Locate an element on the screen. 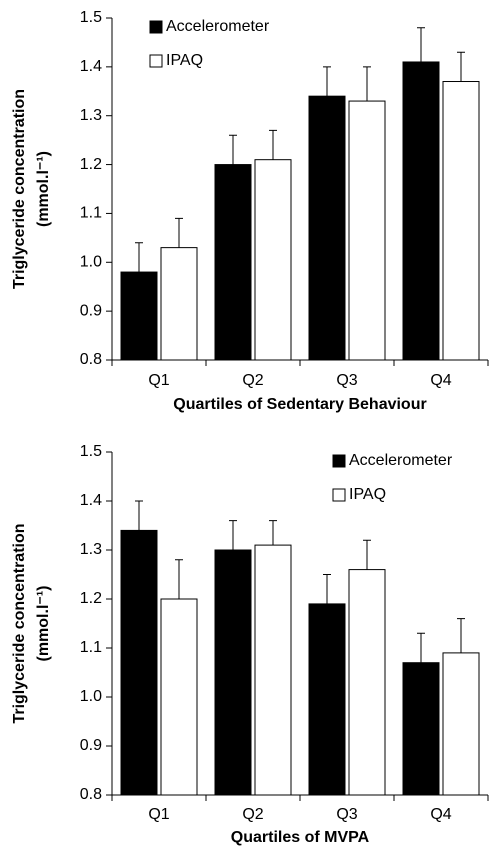 The height and width of the screenshot is (860, 495). x-axis-title: Quartiles of MVPA is located at coordinates (300, 837).